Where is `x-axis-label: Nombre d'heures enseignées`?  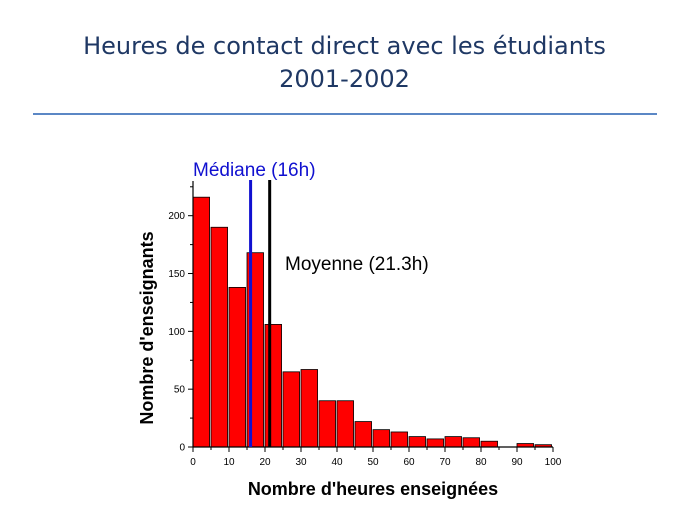 x-axis-label: Nombre d'heures enseignées is located at coordinates (373, 489).